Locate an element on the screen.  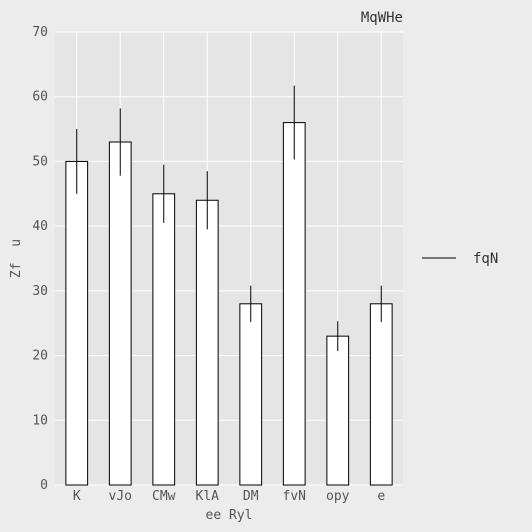
x-tick-label: K is located at coordinates (77, 496).